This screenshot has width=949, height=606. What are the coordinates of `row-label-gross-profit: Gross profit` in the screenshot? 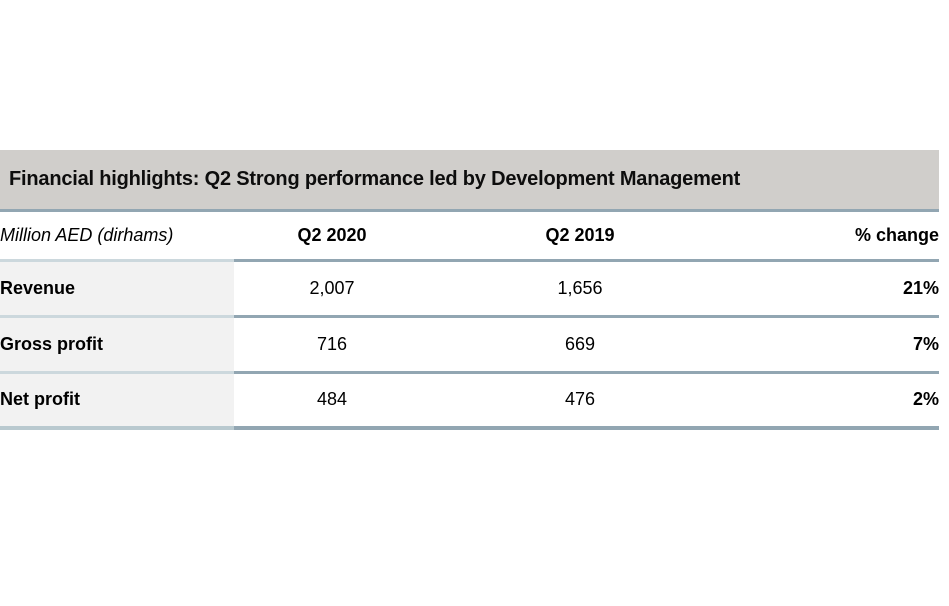 It's located at (117, 345).